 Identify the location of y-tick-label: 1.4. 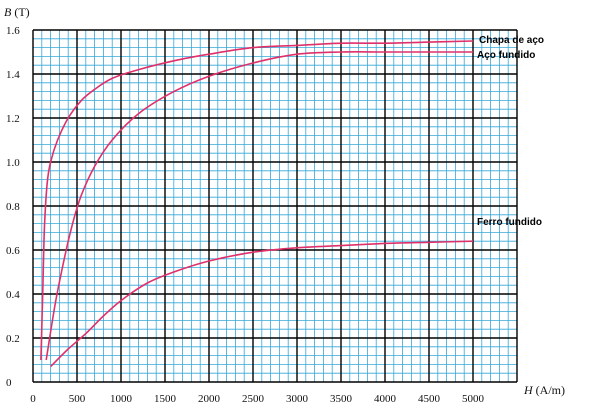
(13, 75).